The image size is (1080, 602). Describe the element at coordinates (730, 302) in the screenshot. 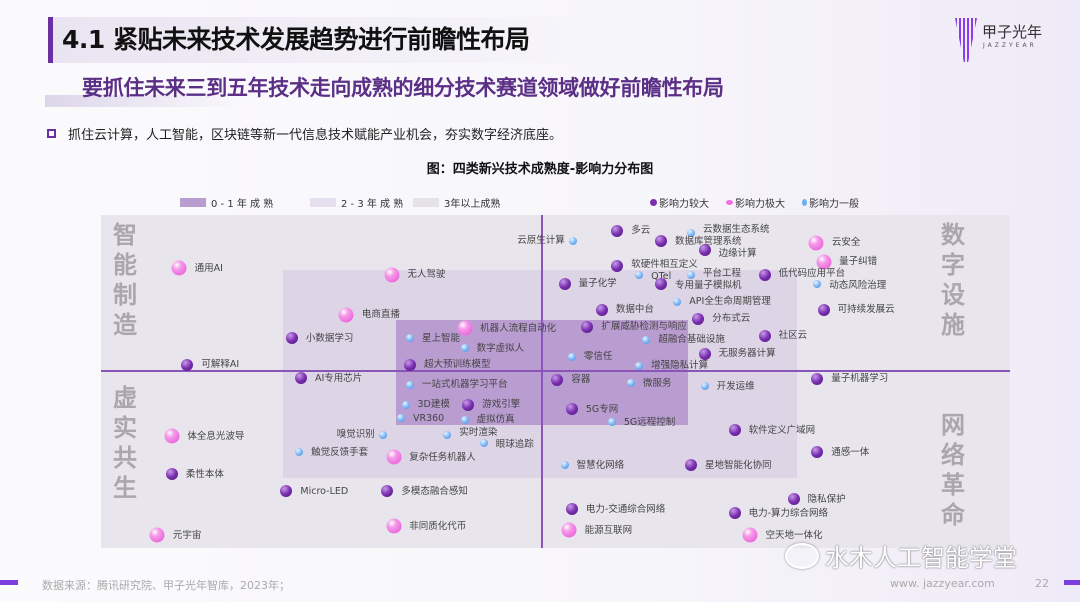

I see `data-point-label: API全生命周期管理` at that location.